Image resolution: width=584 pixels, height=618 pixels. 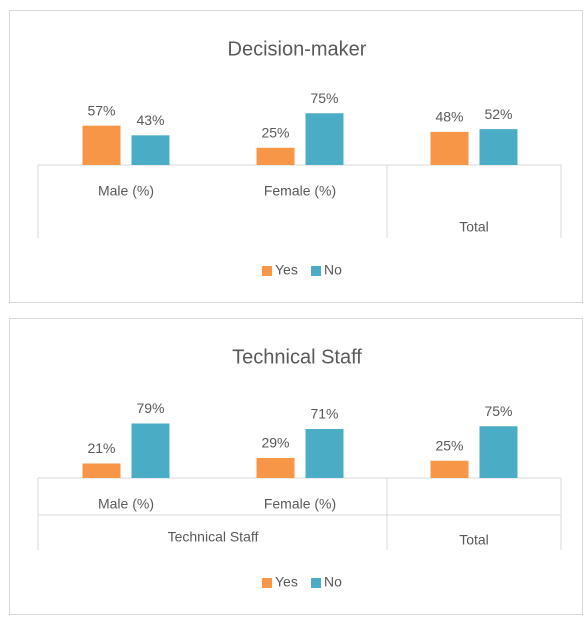 I want to click on data-label: 52%, so click(x=498, y=114).